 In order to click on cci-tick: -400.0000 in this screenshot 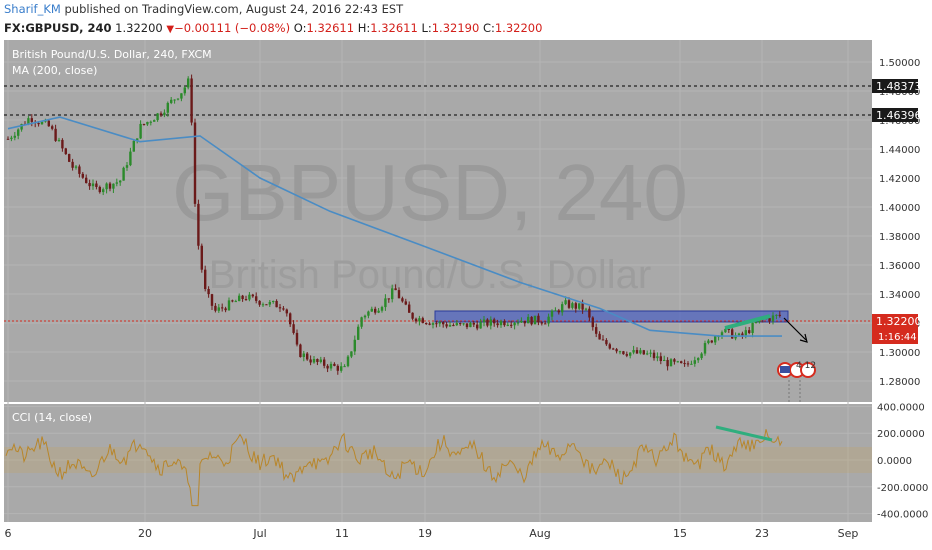, I will do `click(902, 515)`.